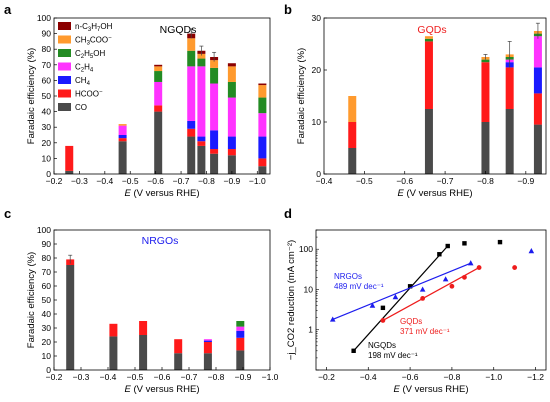 The height and width of the screenshot is (402, 550). What do you see at coordinates (94, 27) in the screenshot?
I see `legend-label-nc3h7oh: n-C3H7OH` at bounding box center [94, 27].